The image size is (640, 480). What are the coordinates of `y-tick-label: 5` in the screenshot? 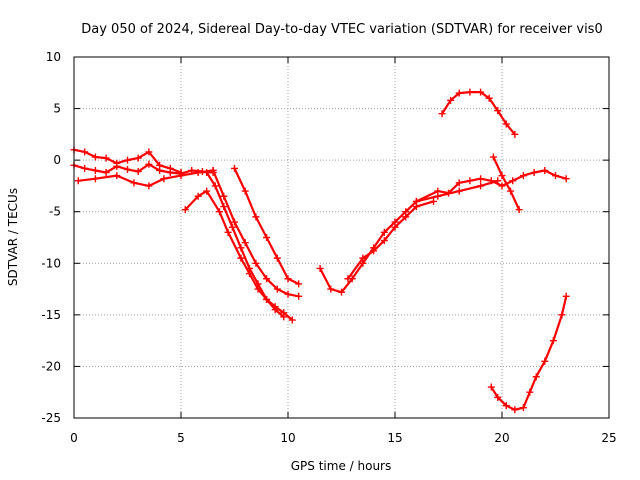 It's located at (57, 109).